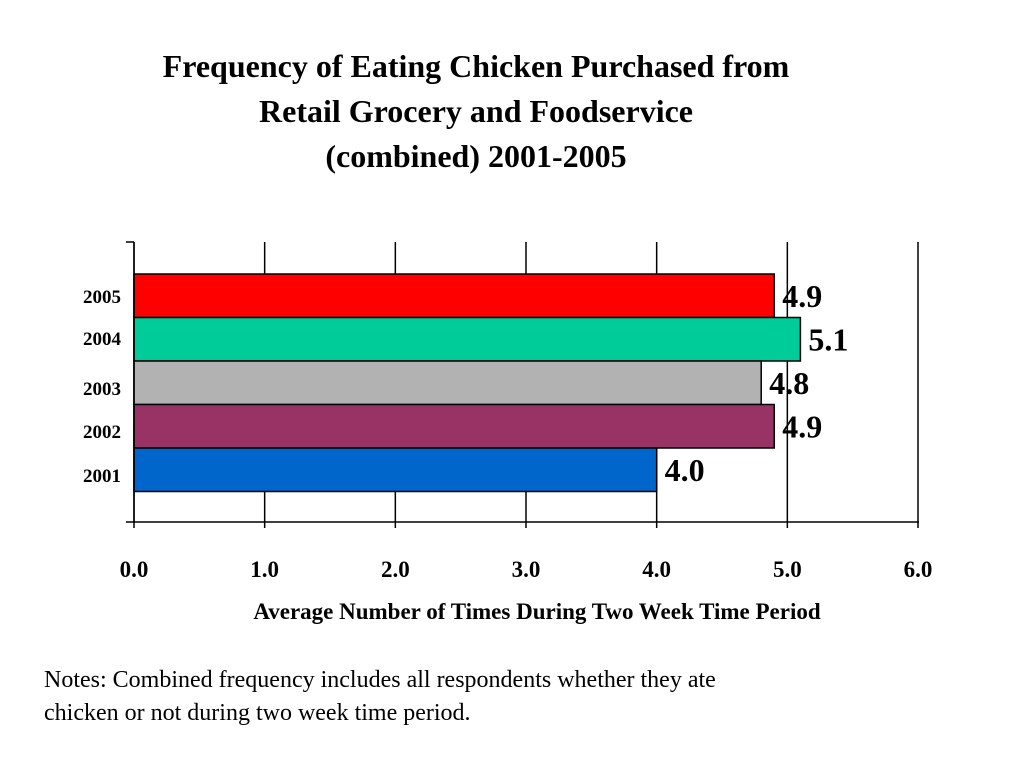 This screenshot has height=768, width=1024. I want to click on category-label: 2003, so click(102, 389).